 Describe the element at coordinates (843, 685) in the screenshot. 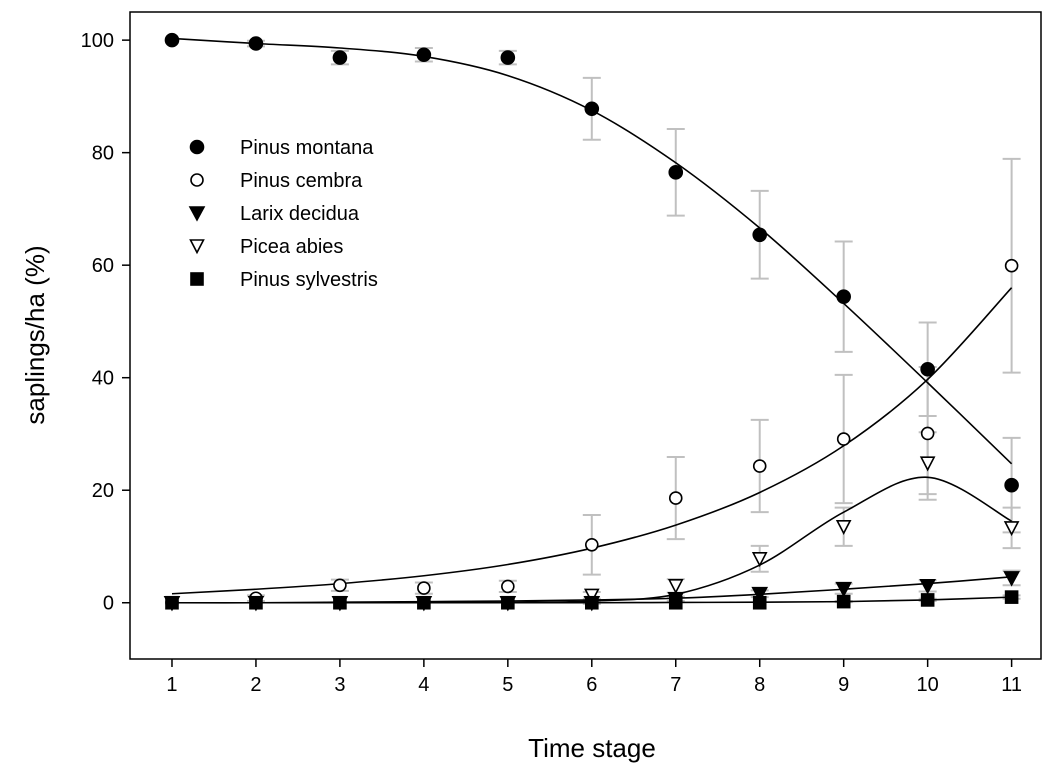

I see `x-tick-label: 9` at that location.